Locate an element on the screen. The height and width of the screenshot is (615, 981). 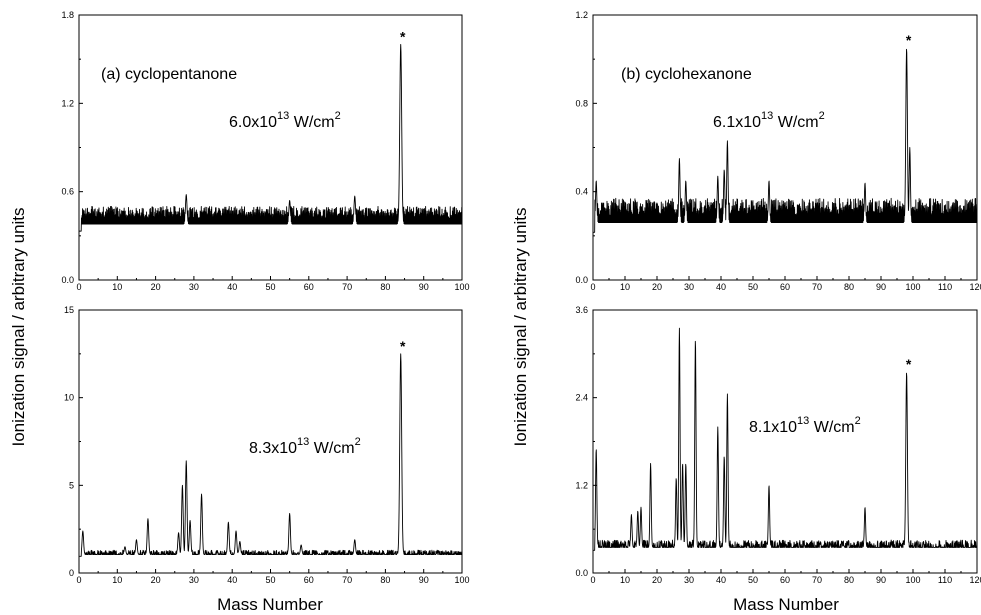
laser-intensity-label: 8.1x1013 W/cm2 is located at coordinates (805, 425).